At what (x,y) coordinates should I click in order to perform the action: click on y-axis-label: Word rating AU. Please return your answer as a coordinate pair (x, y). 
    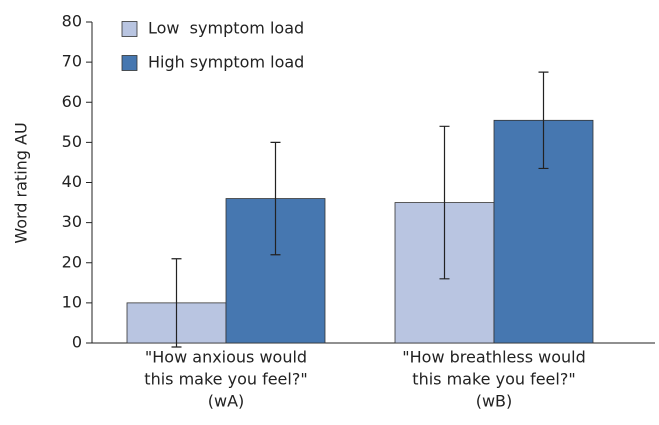
    Looking at the image, I should click on (21, 182).